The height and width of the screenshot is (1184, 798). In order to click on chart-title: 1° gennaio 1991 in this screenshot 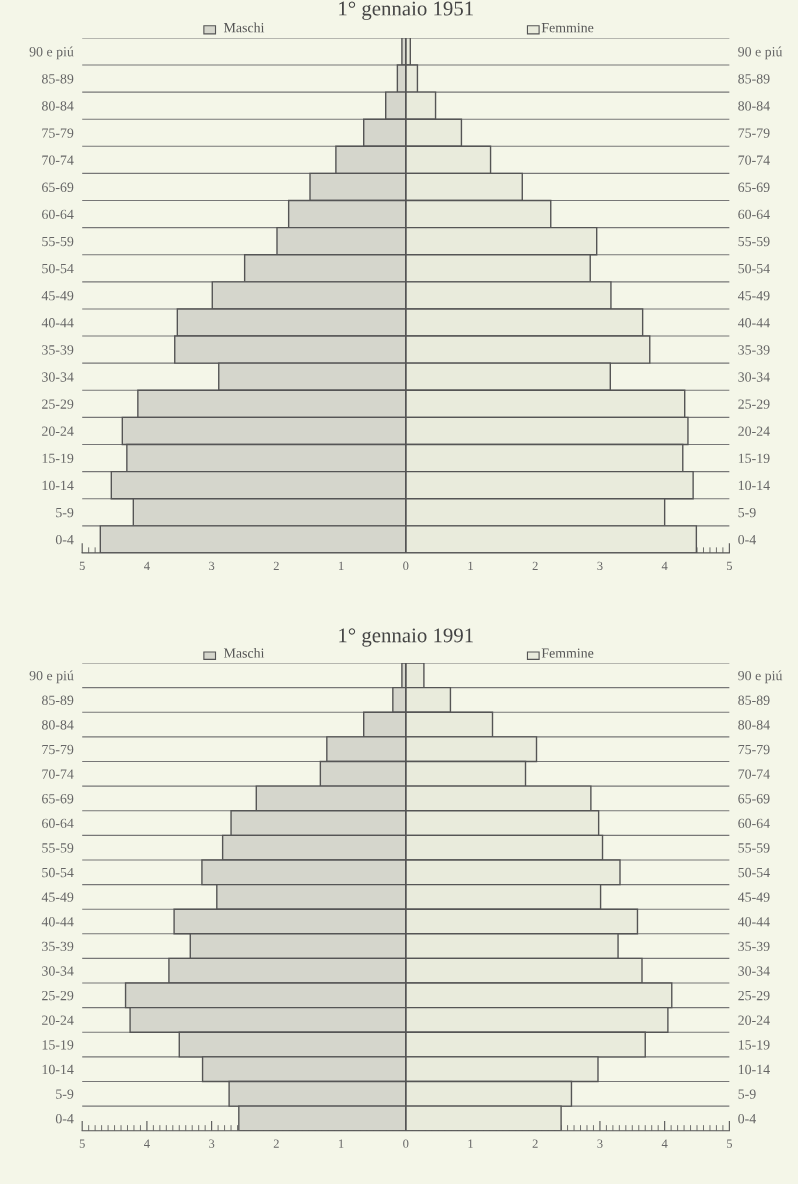, I will do `click(406, 637)`.